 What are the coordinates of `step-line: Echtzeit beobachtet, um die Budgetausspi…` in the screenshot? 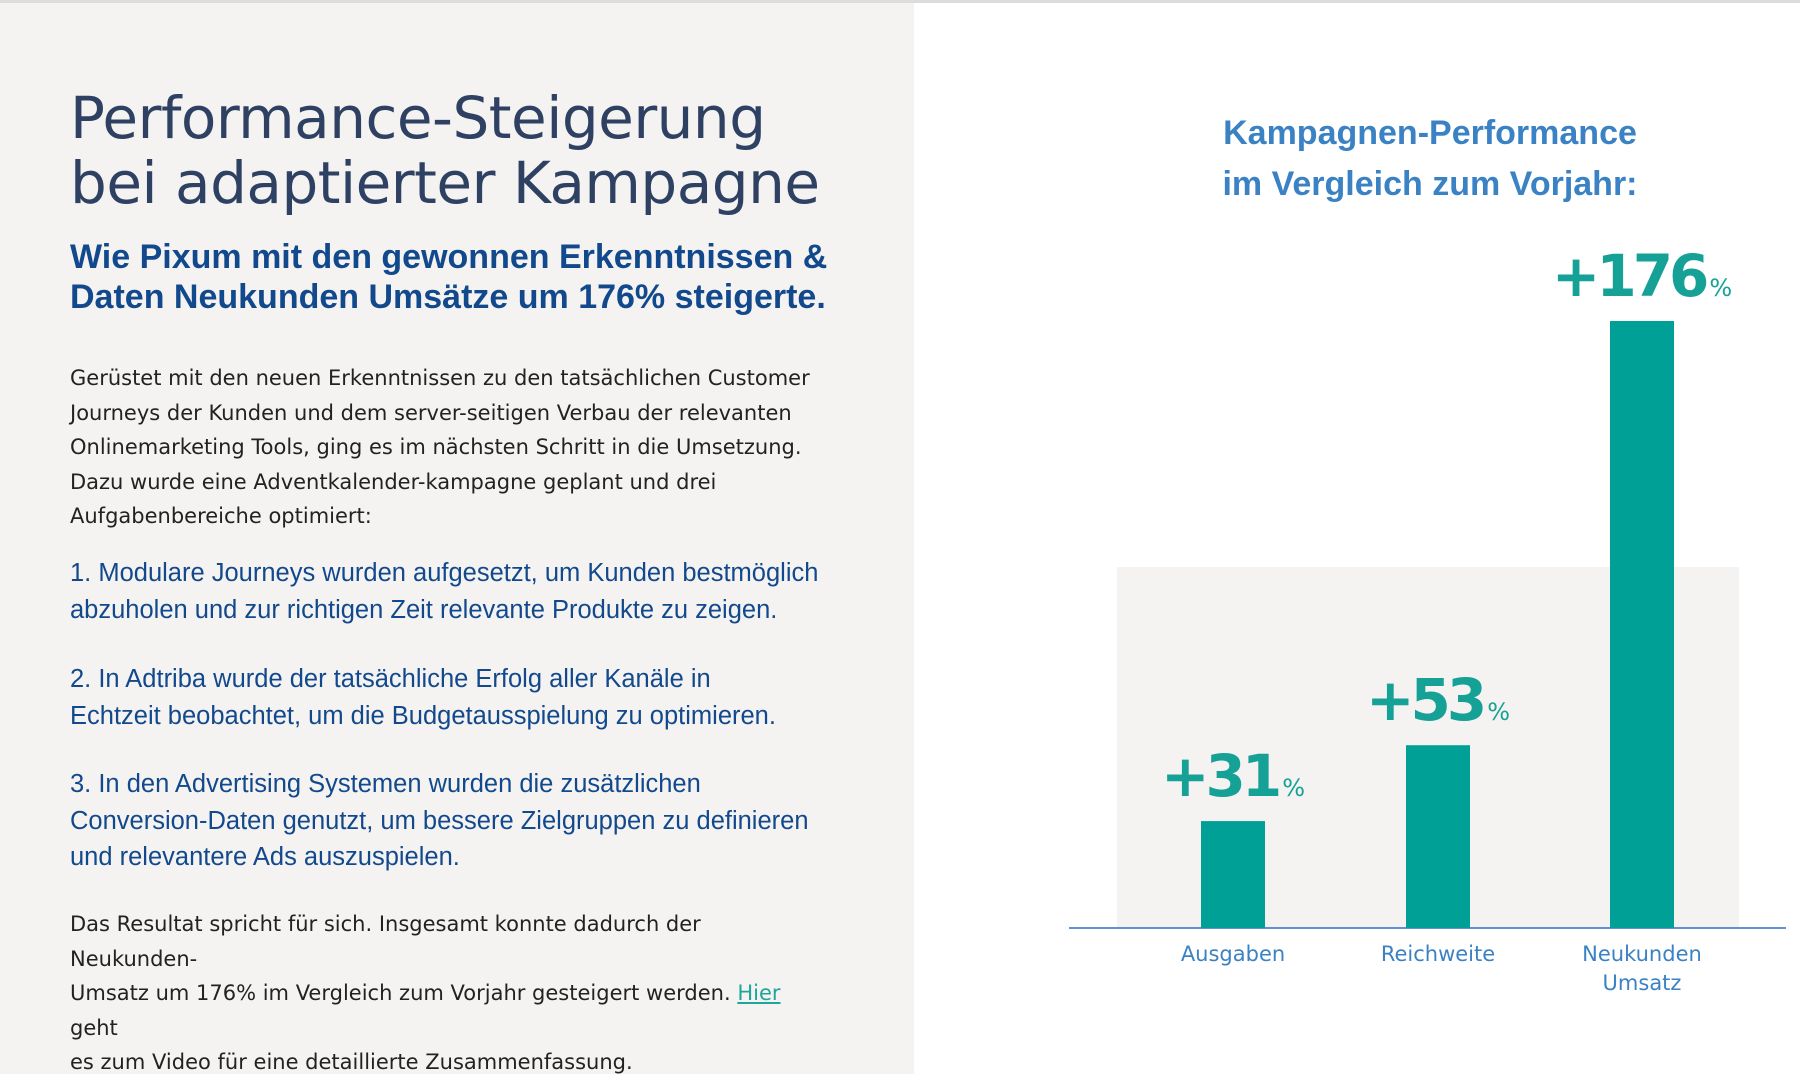 It's located at (423, 715).